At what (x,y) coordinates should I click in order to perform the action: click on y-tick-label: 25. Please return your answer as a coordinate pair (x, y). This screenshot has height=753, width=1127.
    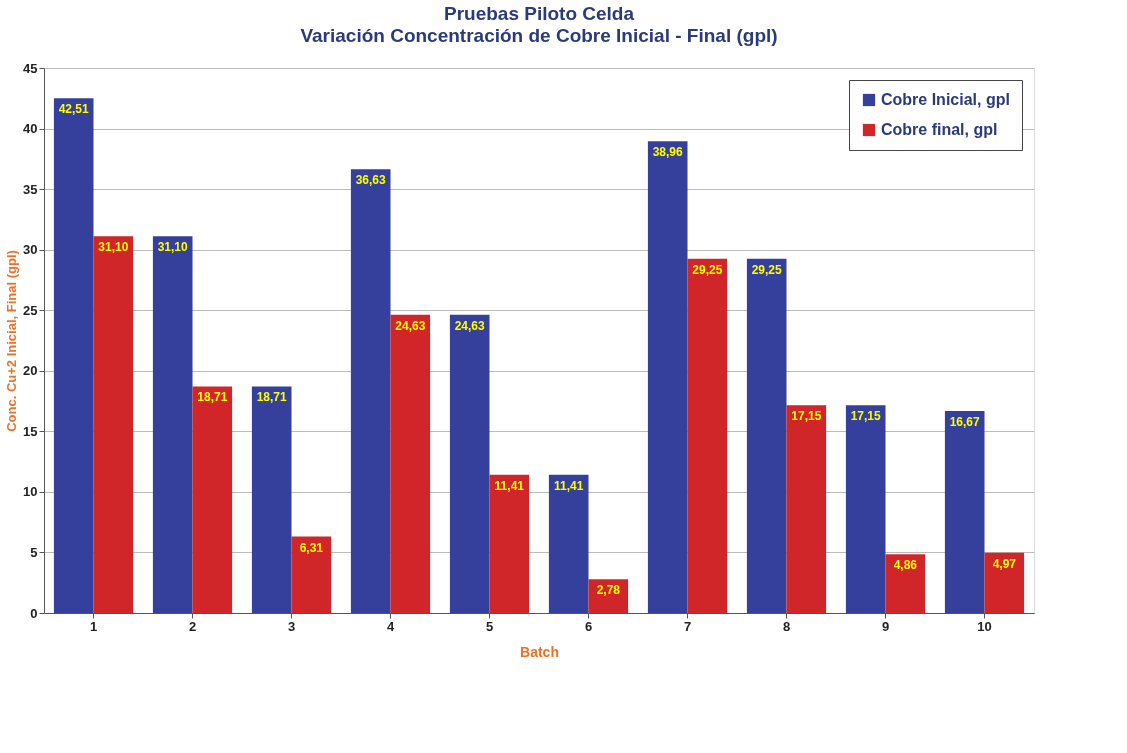
    Looking at the image, I should click on (30, 310).